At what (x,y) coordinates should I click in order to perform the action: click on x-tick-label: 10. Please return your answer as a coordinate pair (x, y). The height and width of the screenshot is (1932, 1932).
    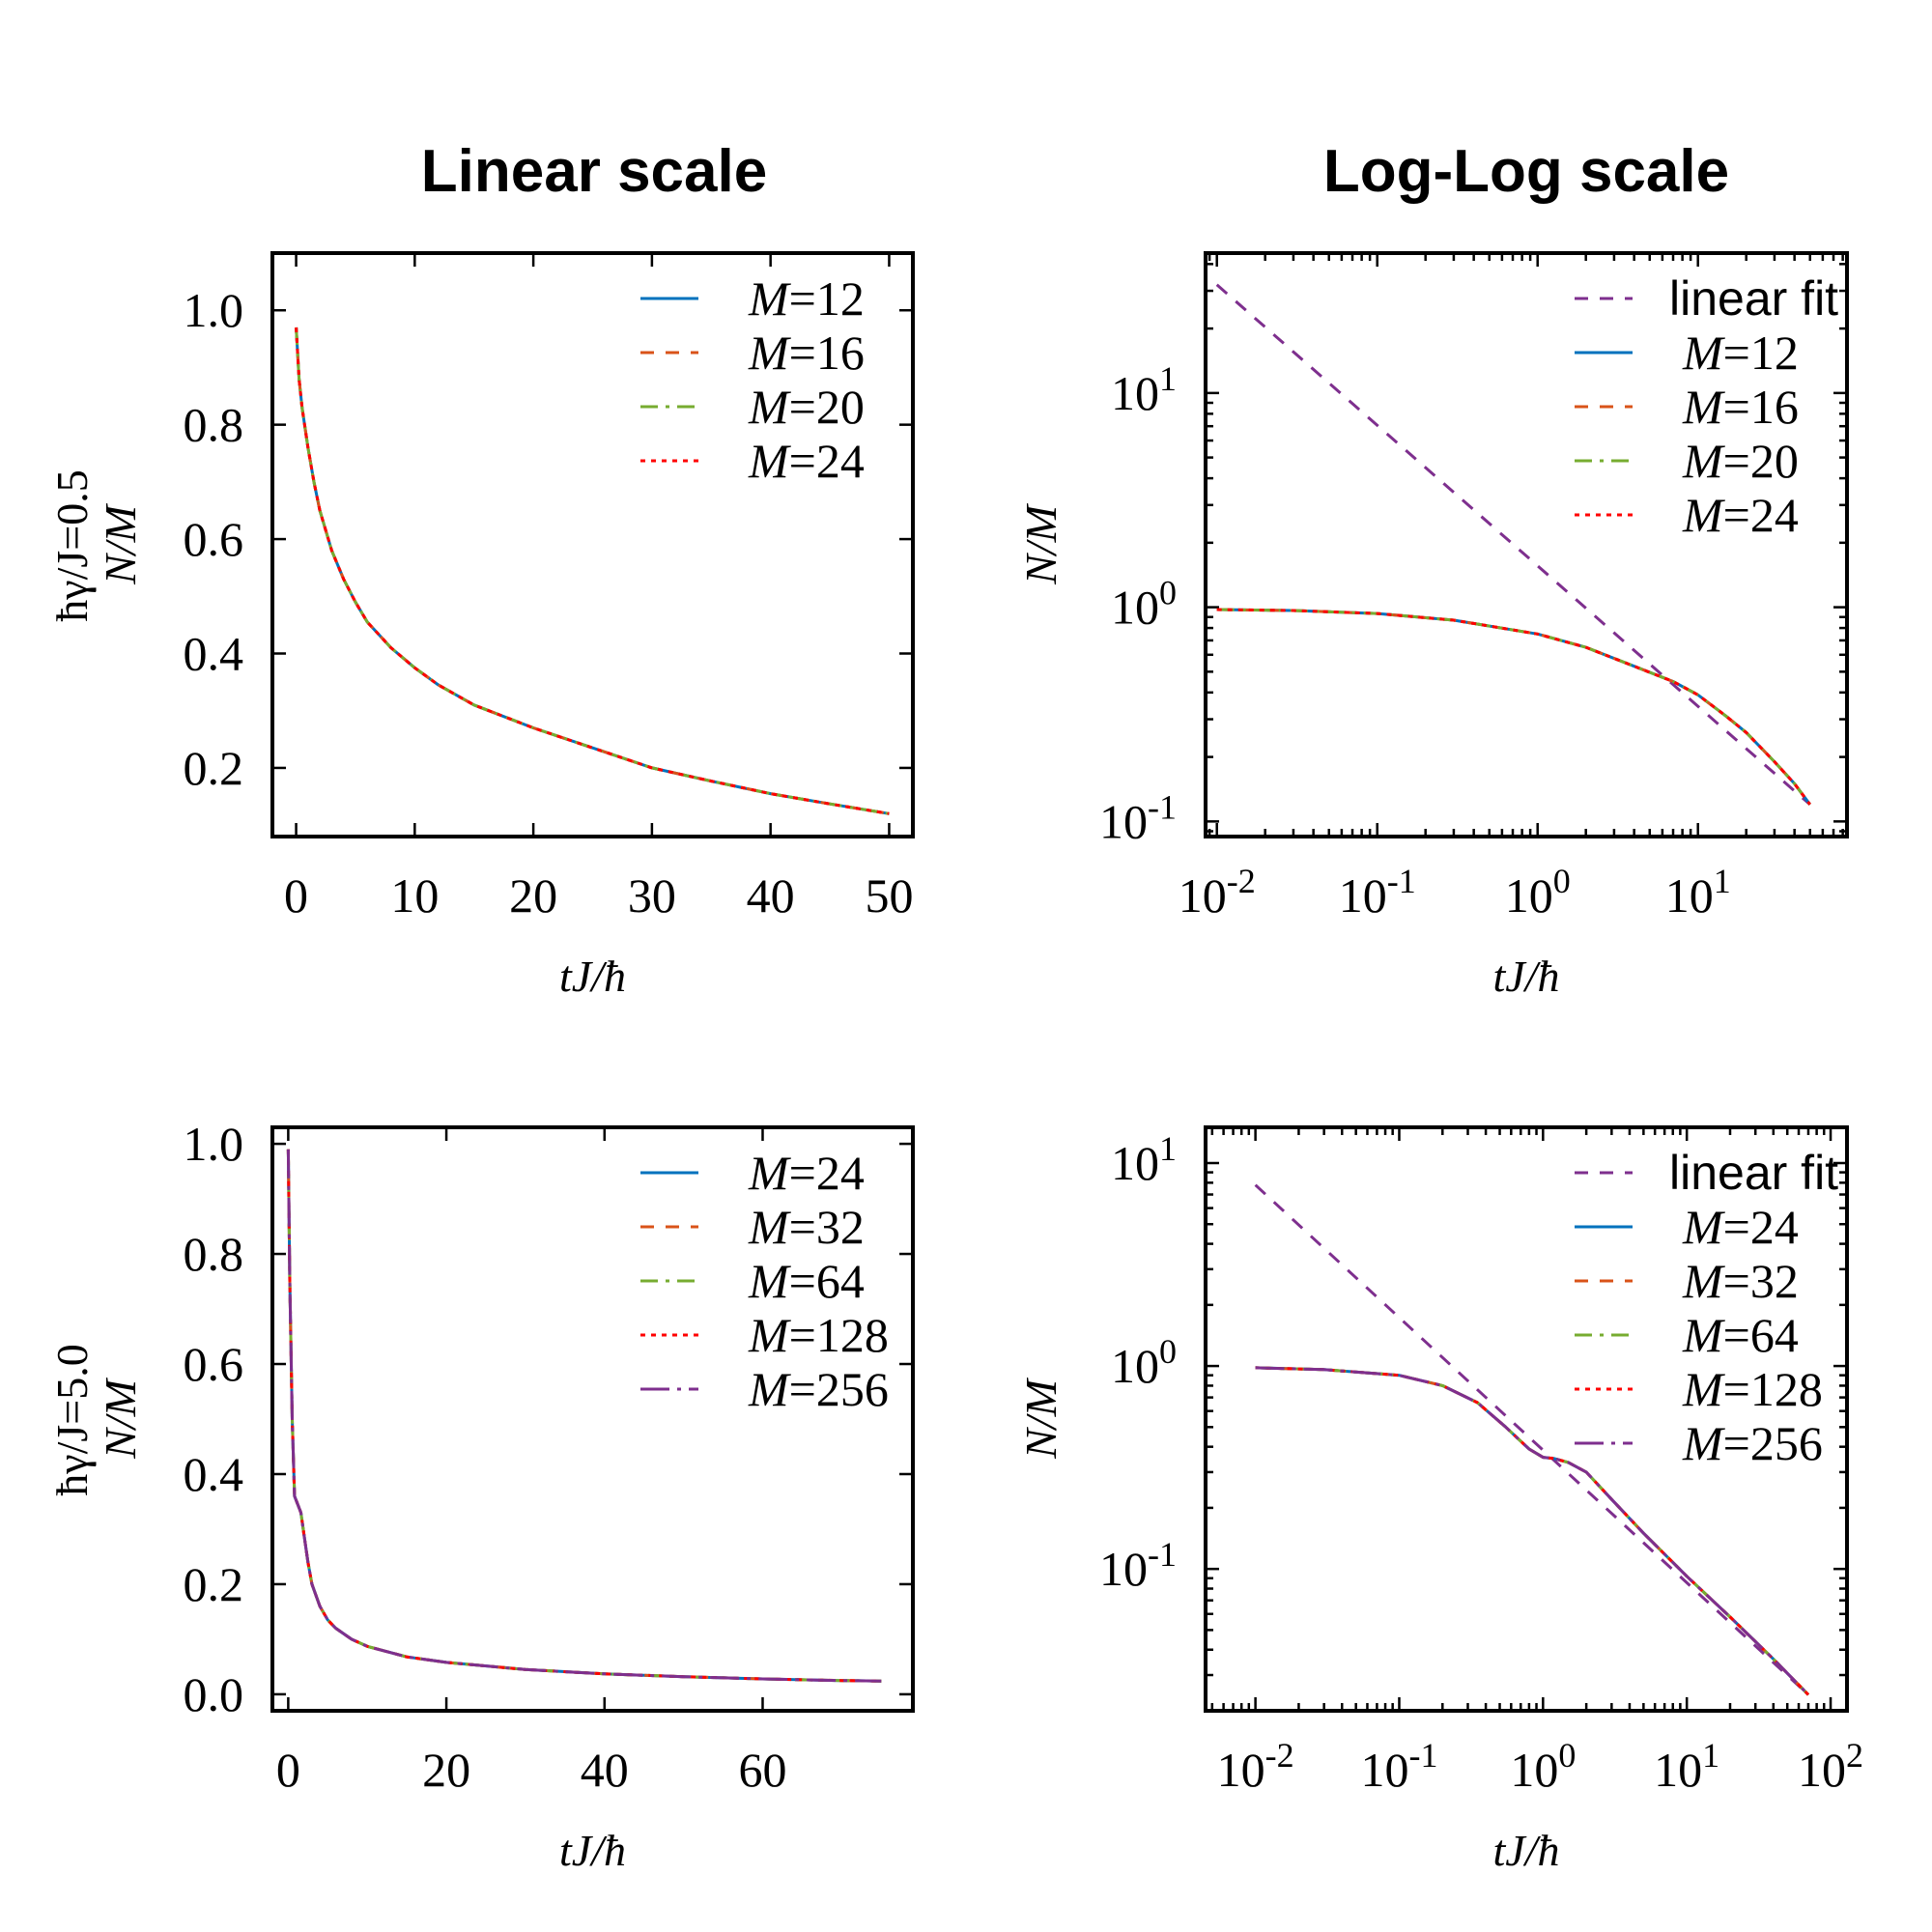
    Looking at the image, I should click on (414, 895).